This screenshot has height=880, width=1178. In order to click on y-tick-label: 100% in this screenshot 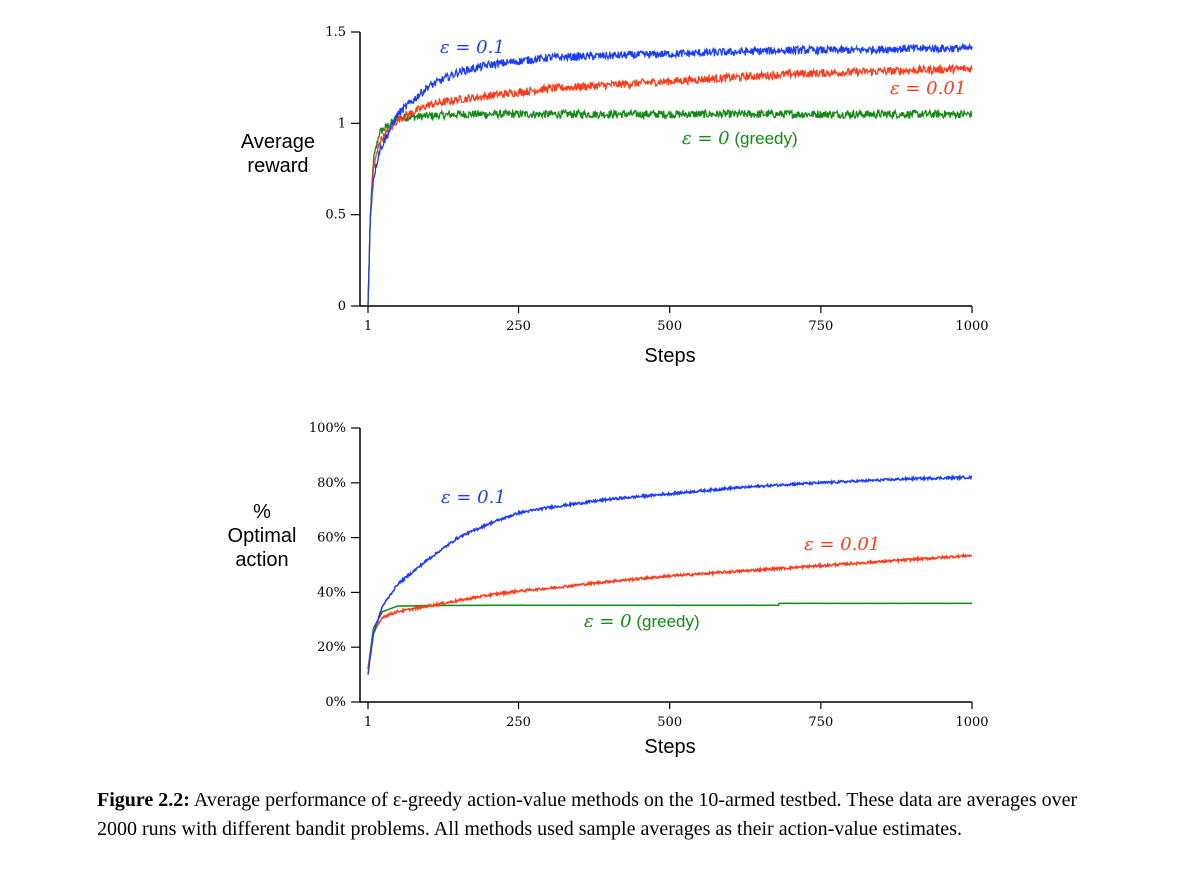, I will do `click(327, 428)`.